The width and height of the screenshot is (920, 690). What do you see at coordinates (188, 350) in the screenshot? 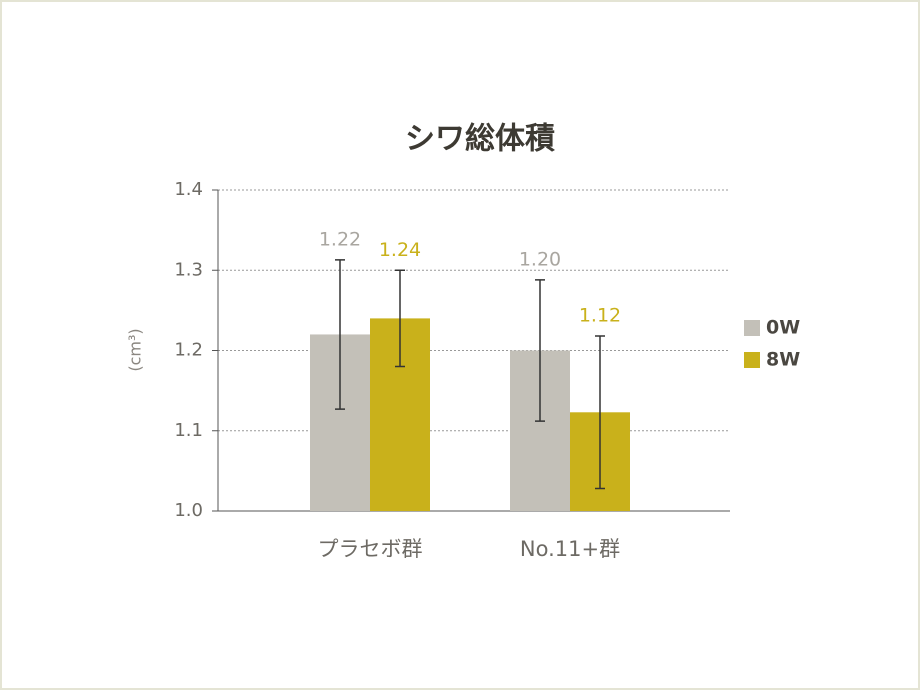
I see `y-tick-label: 1.2` at bounding box center [188, 350].